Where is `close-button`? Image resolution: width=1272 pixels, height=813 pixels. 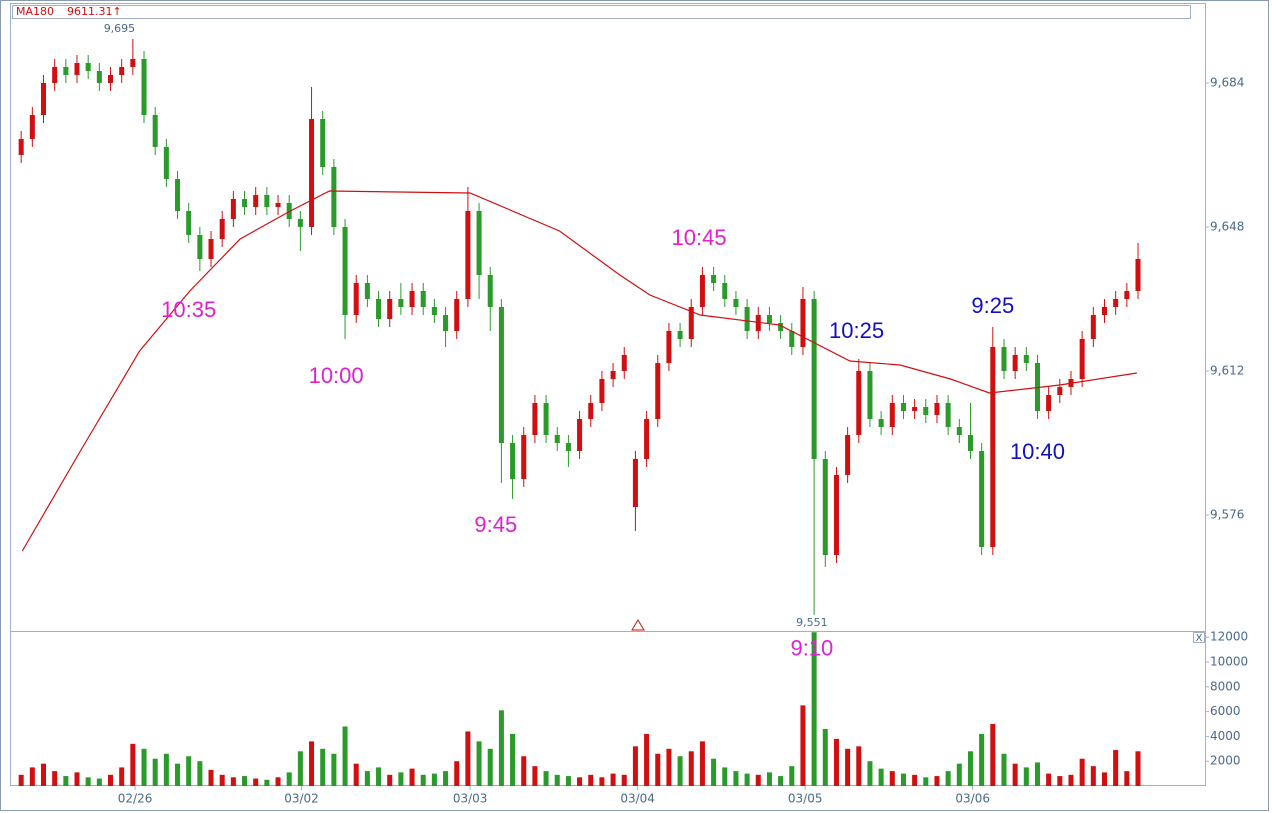
close-button is located at coordinates (1199, 637).